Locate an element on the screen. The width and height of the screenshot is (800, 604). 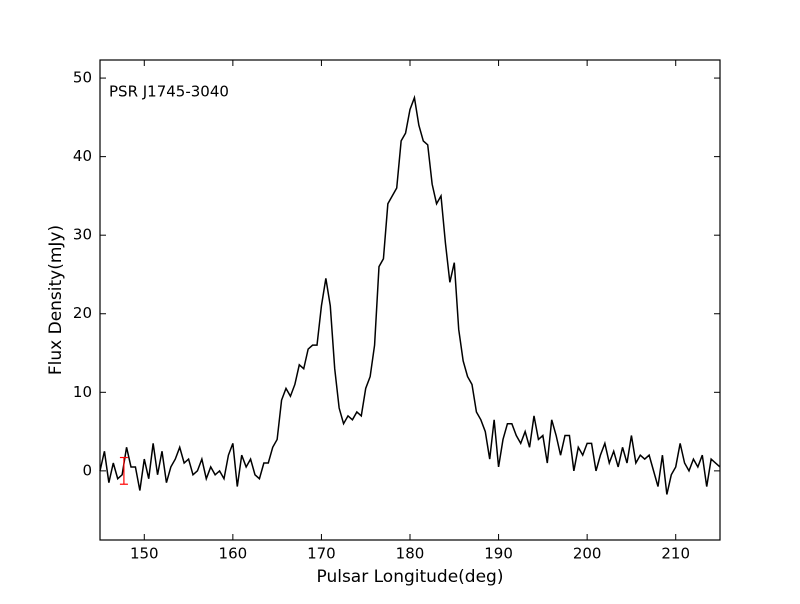
x-tick-label: 170 is located at coordinates (321, 554).